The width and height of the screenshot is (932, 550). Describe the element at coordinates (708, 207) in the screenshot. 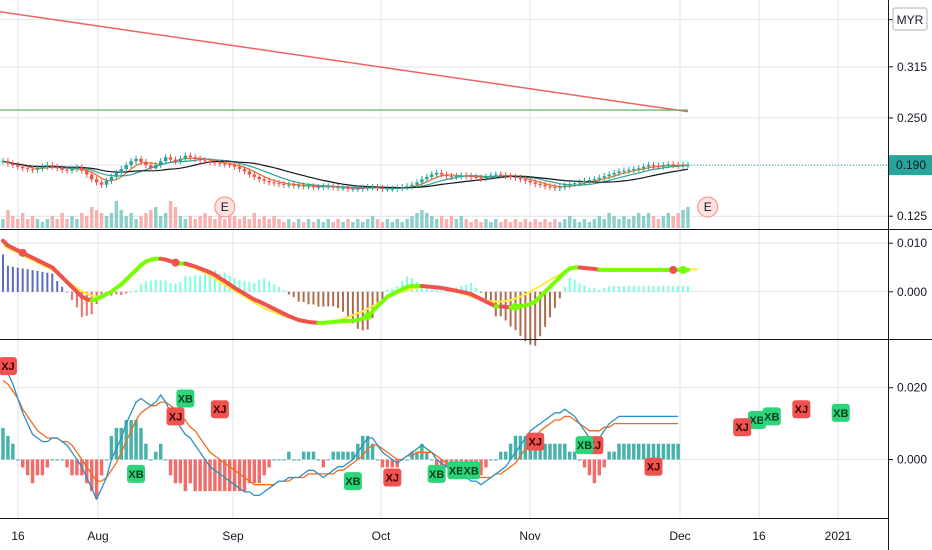

I see `earnings-marker` at that location.